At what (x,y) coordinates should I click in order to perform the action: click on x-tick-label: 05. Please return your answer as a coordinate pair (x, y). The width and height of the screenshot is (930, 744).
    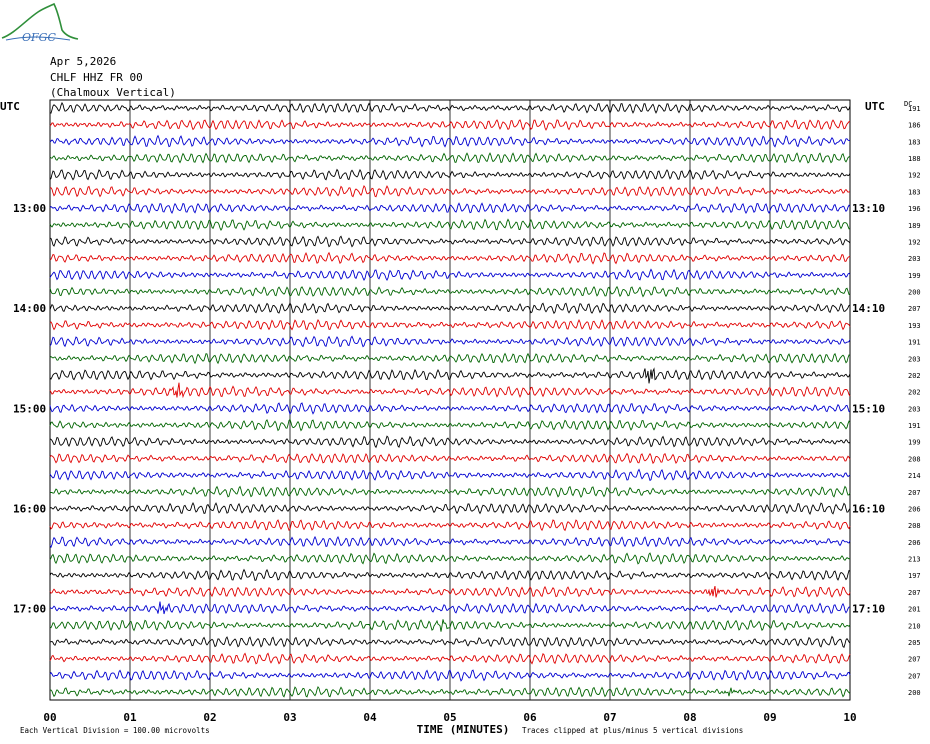
    Looking at the image, I should click on (449, 717).